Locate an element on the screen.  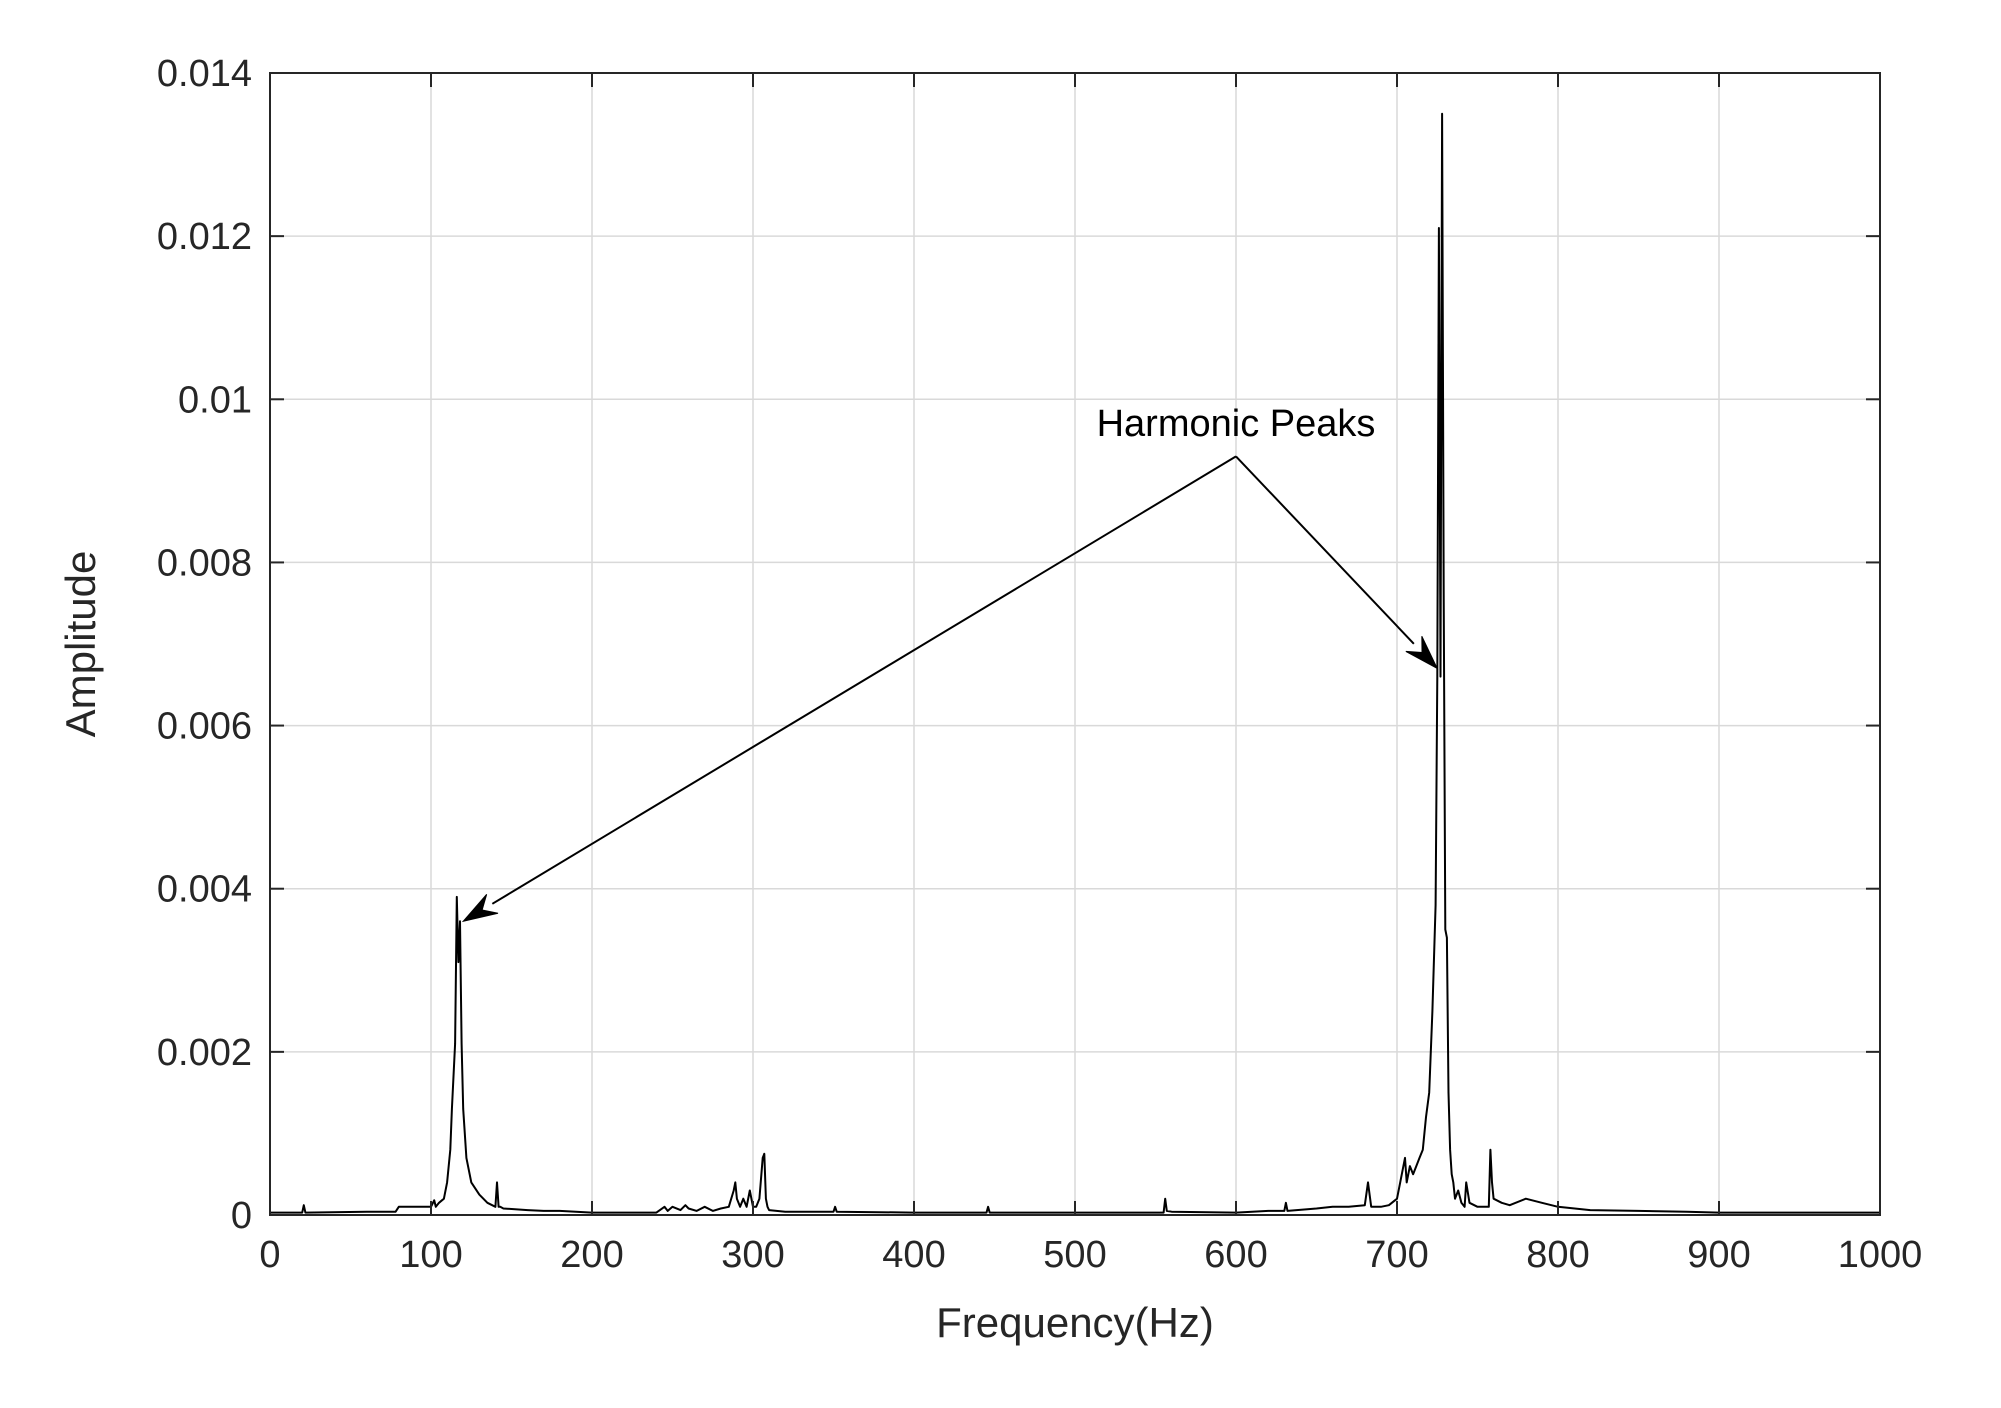
x-tick-label: 900 is located at coordinates (1718, 1255).